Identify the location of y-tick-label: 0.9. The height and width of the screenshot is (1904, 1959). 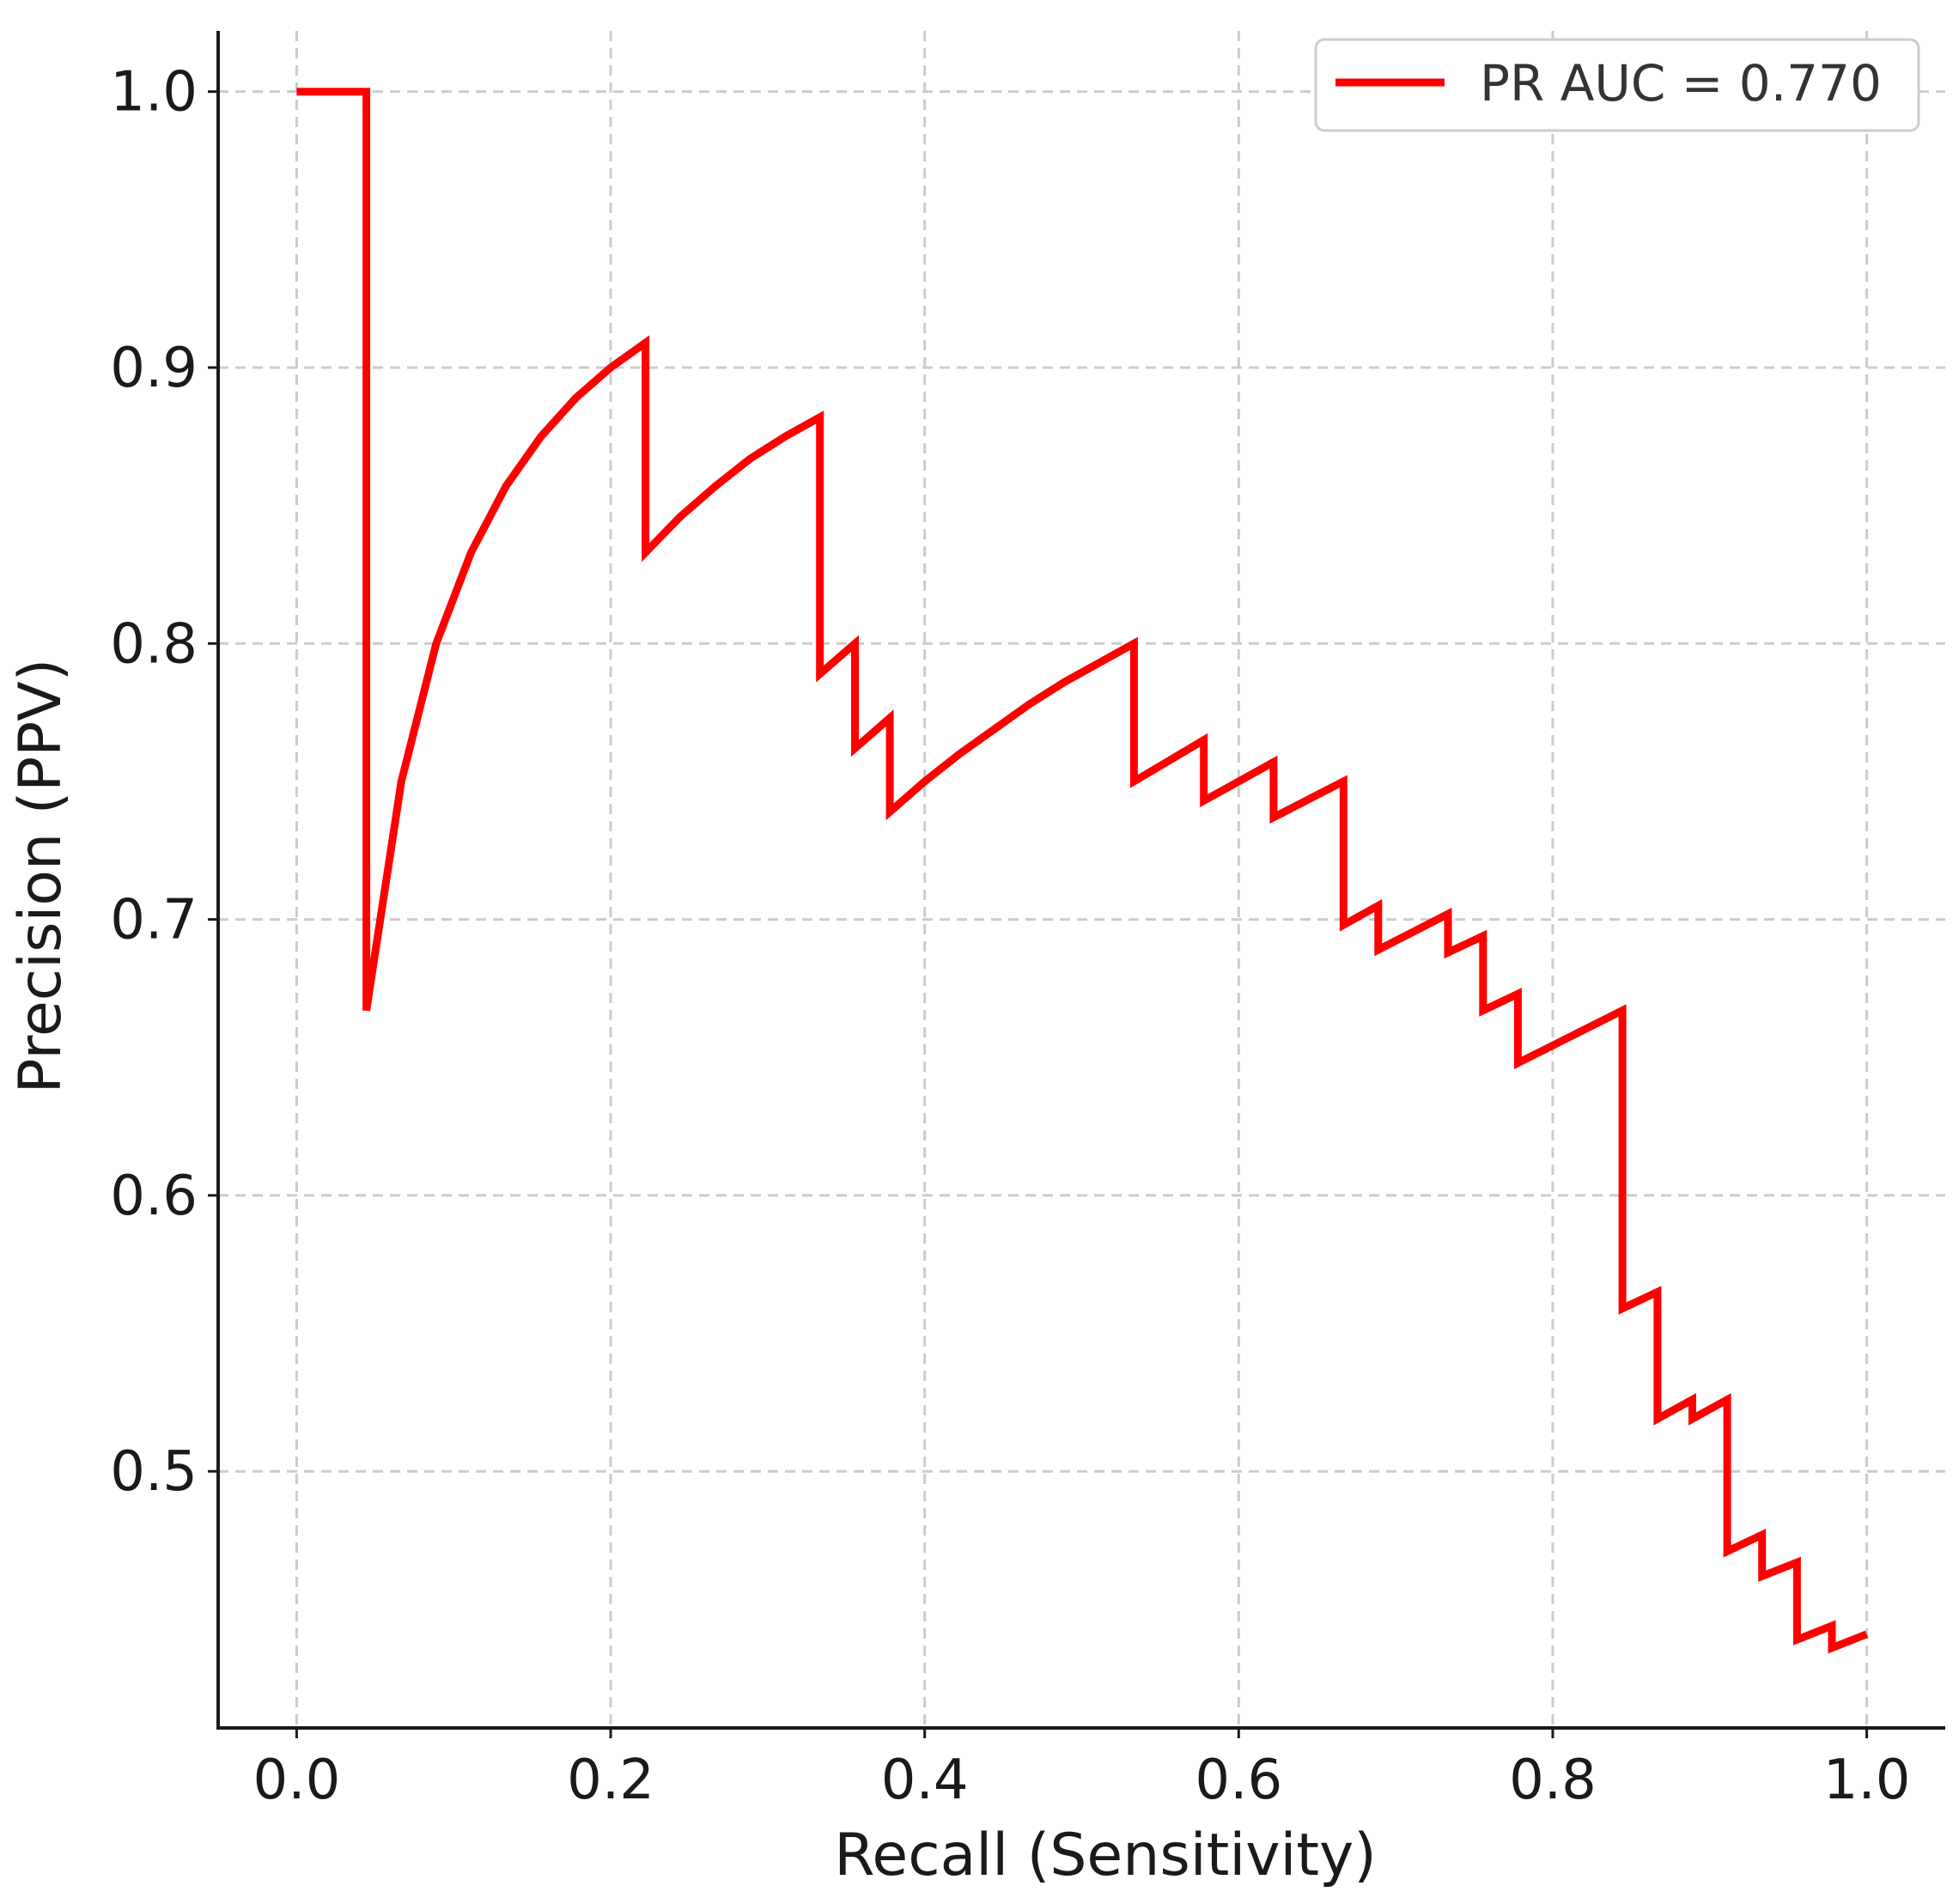
(154, 368).